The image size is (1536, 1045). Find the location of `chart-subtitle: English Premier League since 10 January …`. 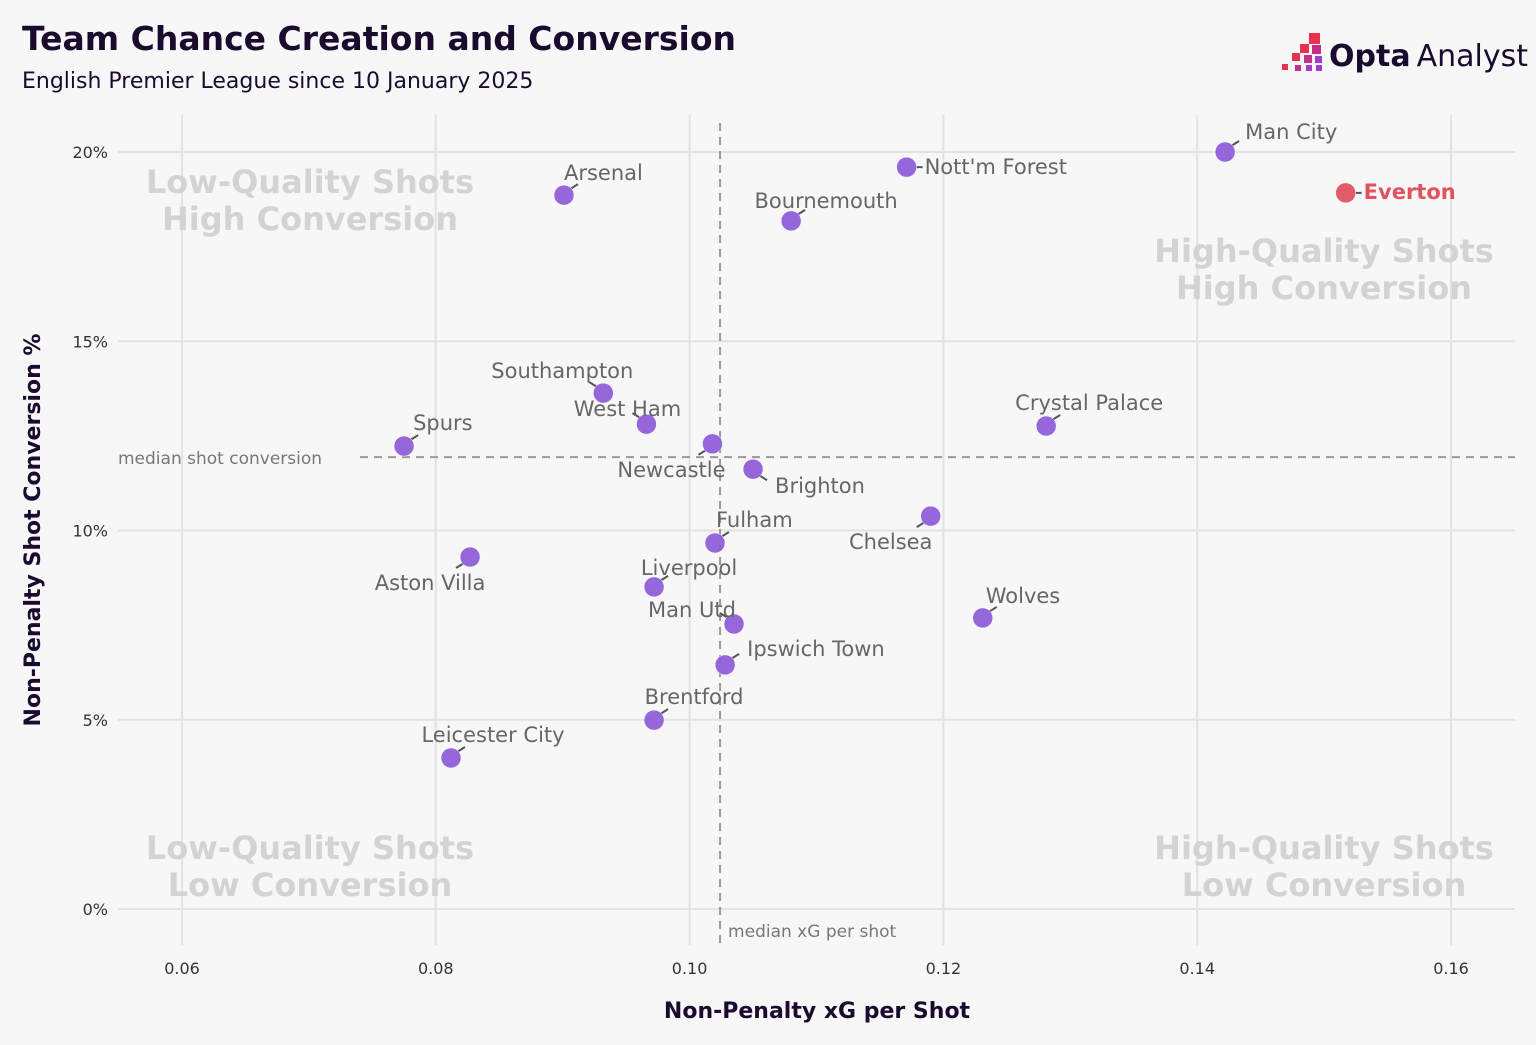

chart-subtitle: English Premier League since 10 January … is located at coordinates (277, 81).